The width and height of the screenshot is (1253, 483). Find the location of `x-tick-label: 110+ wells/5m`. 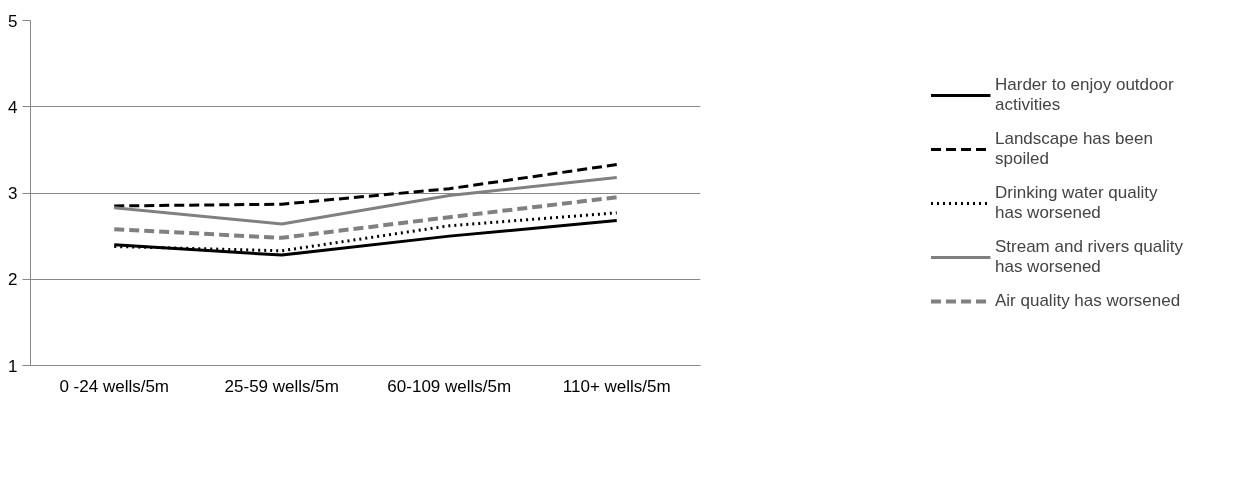

x-tick-label: 110+ wells/5m is located at coordinates (616, 386).